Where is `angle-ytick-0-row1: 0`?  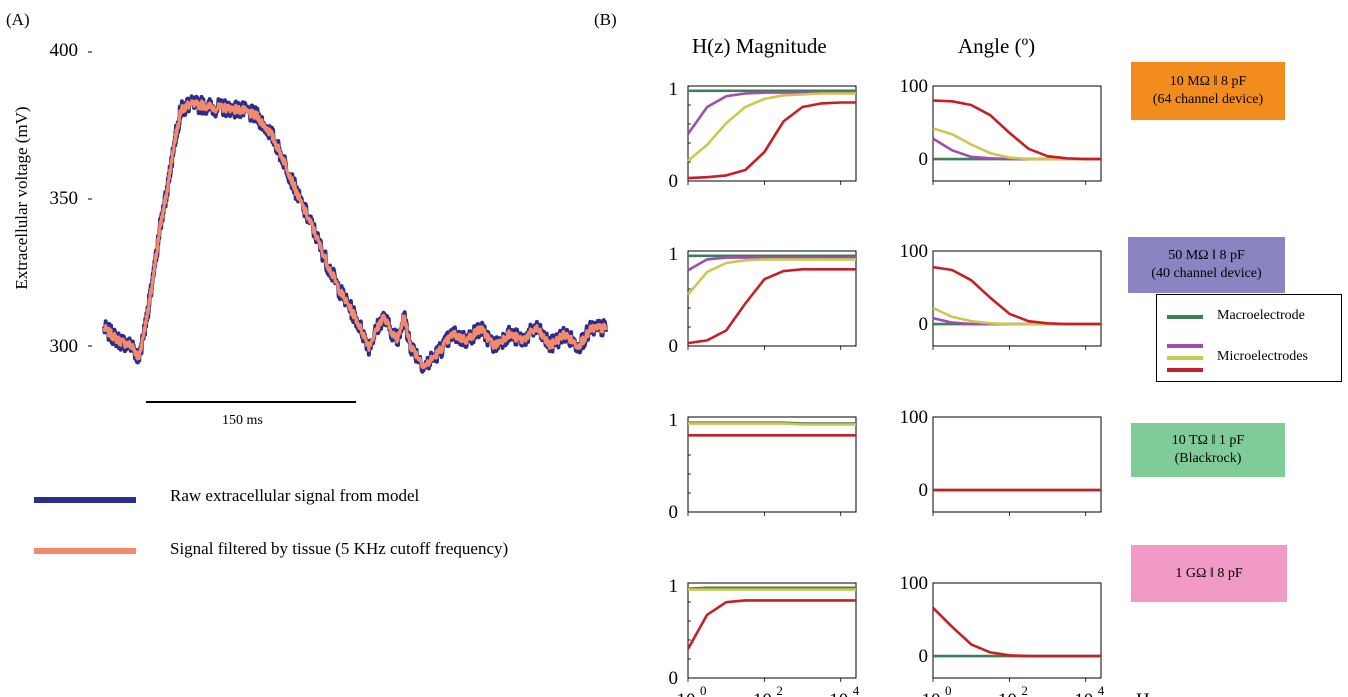 angle-ytick-0-row1: 0 is located at coordinates (924, 159).